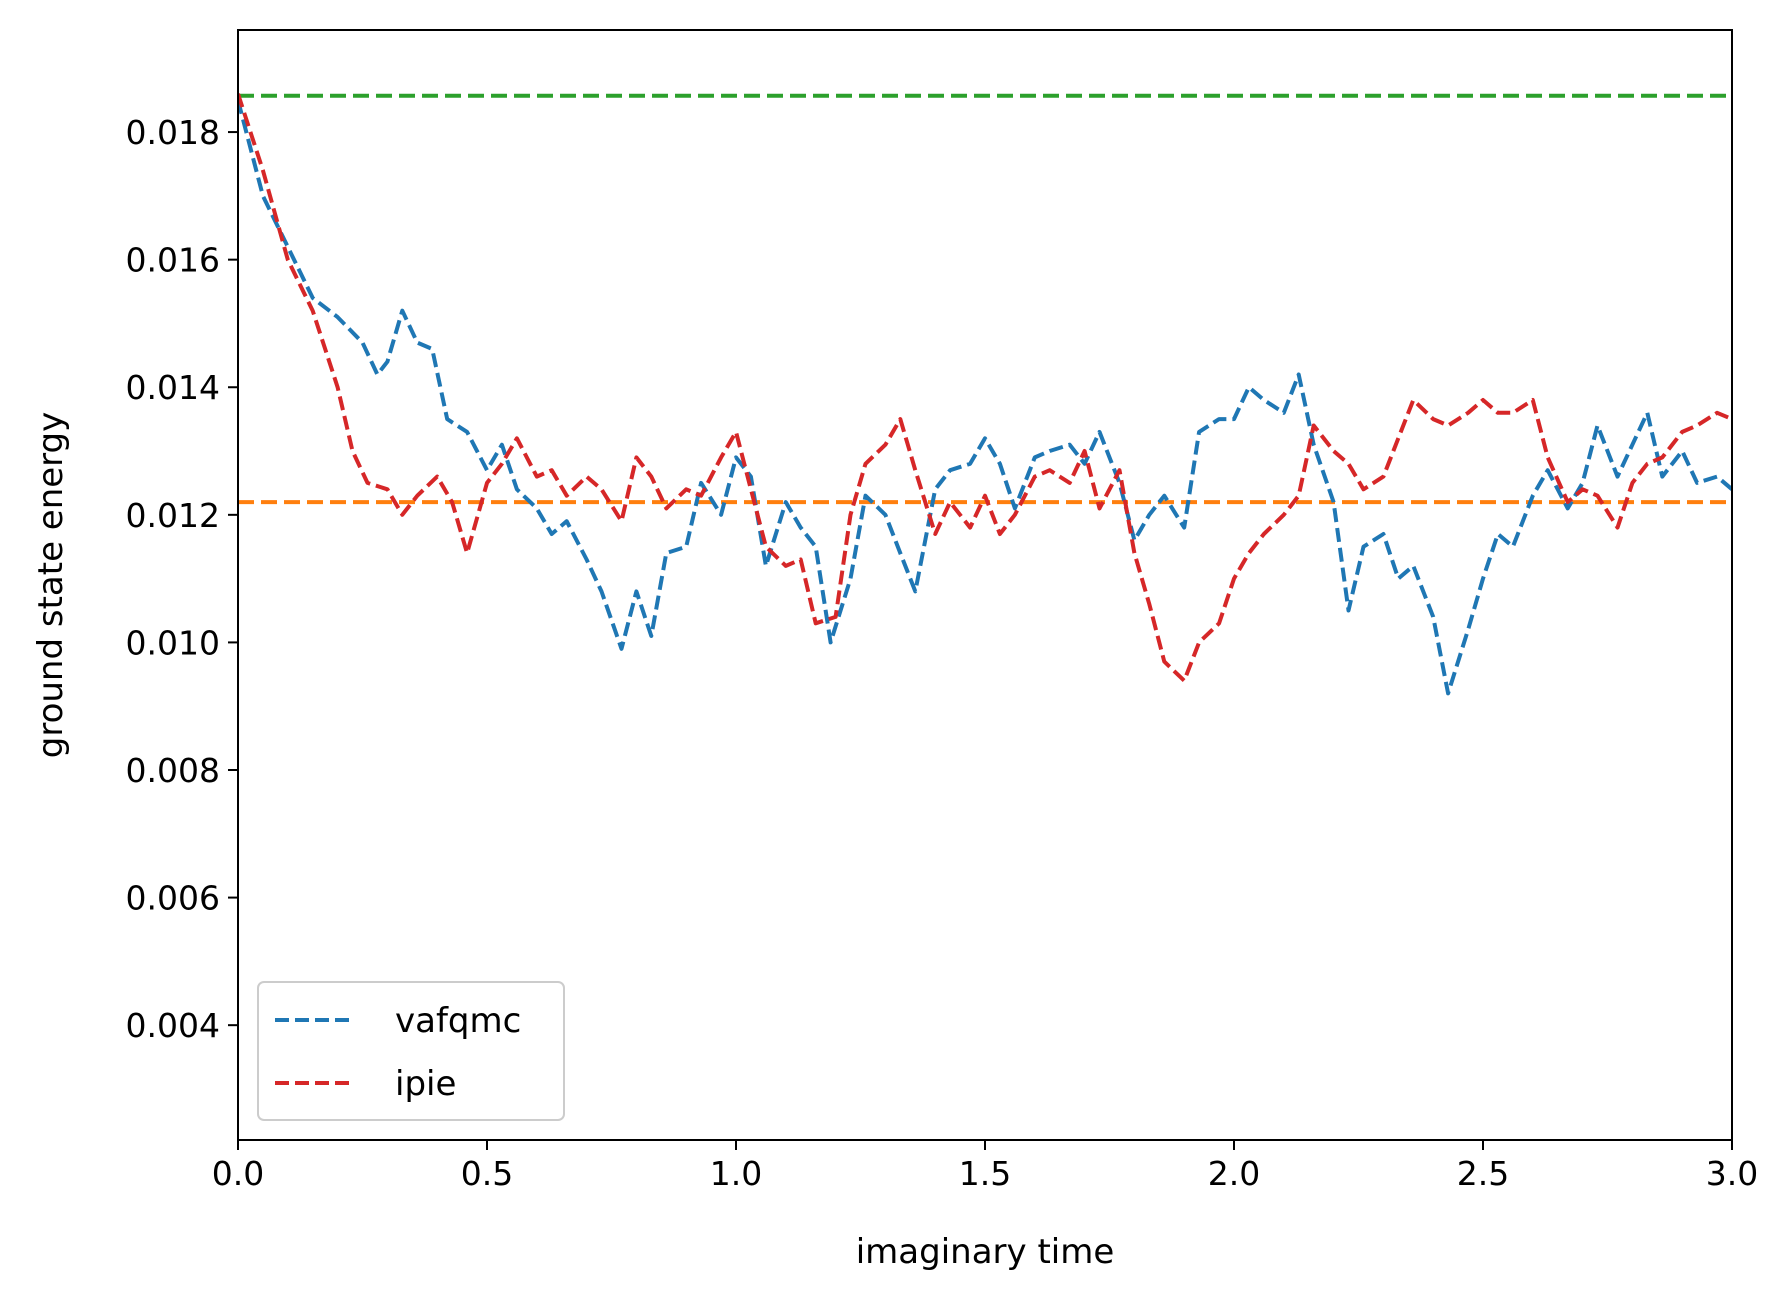  I want to click on x-tick-label: 0.5, so click(487, 1173).